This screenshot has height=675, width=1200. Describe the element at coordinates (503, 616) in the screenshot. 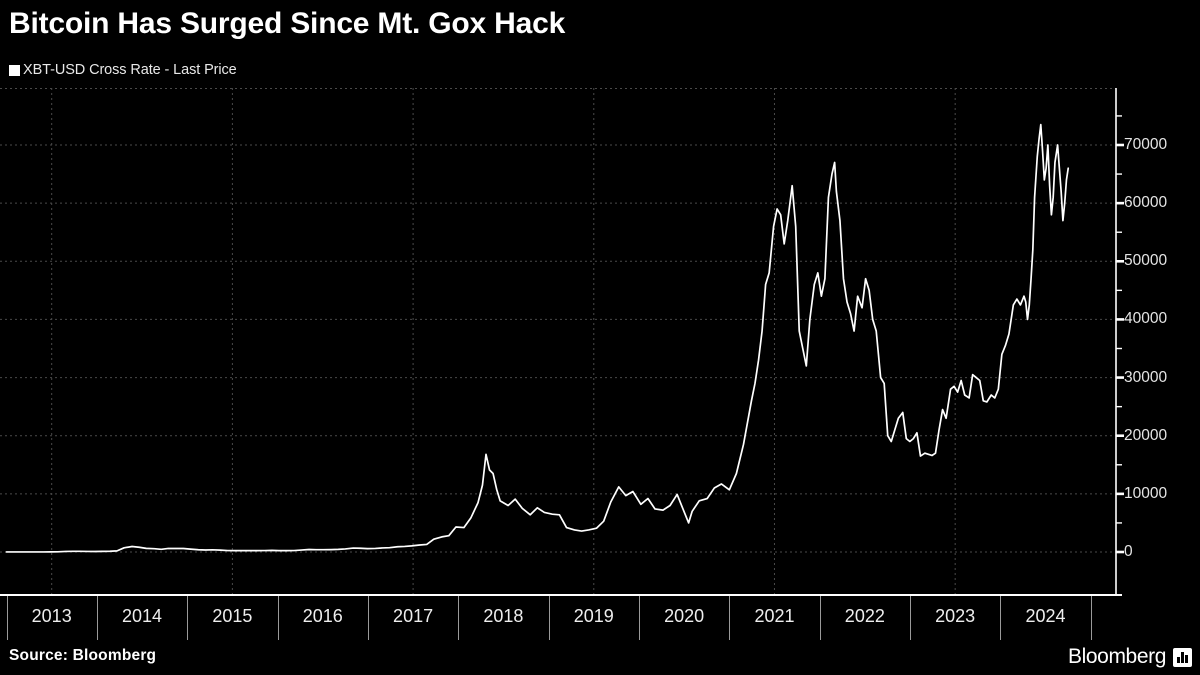

I see `x-axis-tick-label: 2018` at that location.